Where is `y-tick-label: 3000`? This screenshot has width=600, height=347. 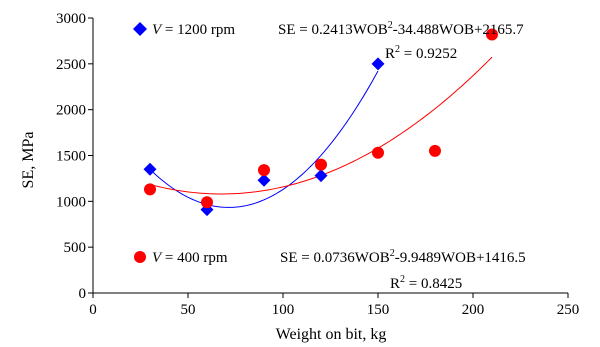 y-tick-label: 3000 is located at coordinates (71, 19).